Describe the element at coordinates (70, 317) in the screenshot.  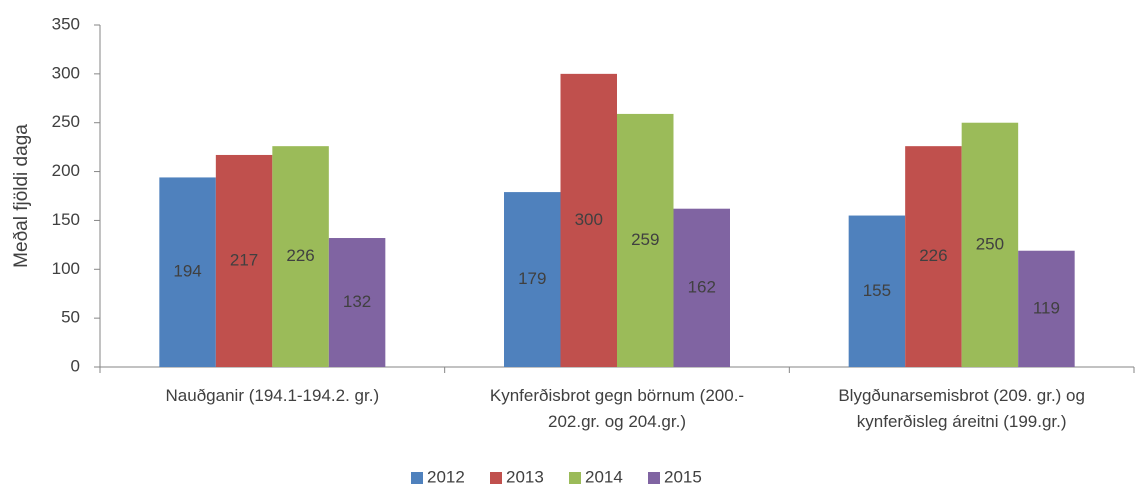
I see `y-tick-label: 50` at that location.